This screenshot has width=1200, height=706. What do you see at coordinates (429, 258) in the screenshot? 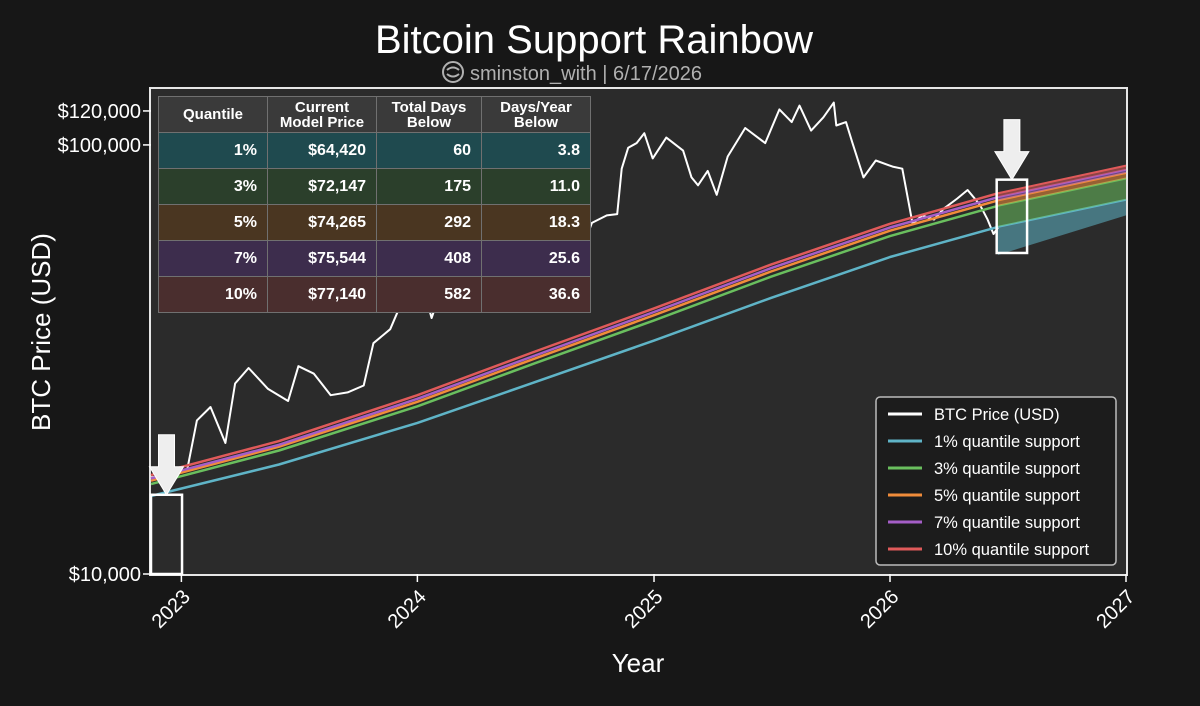
I see `table-cell-days: 408` at bounding box center [429, 258].